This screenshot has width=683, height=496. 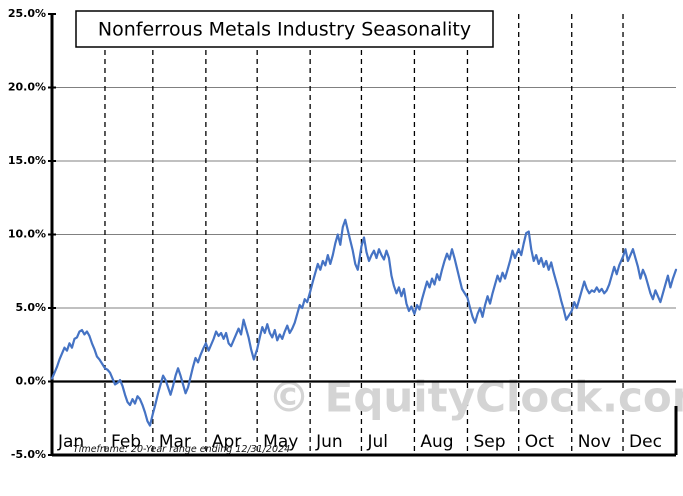 I want to click on x-tick-label-mar: Mar, so click(x=175, y=442).